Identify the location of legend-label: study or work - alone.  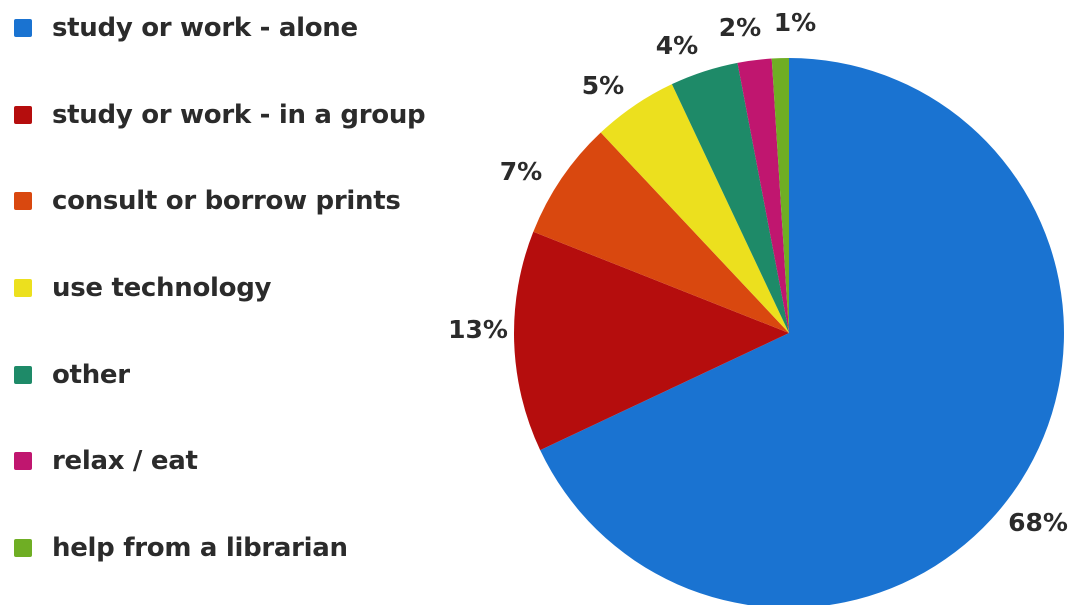
(205, 28).